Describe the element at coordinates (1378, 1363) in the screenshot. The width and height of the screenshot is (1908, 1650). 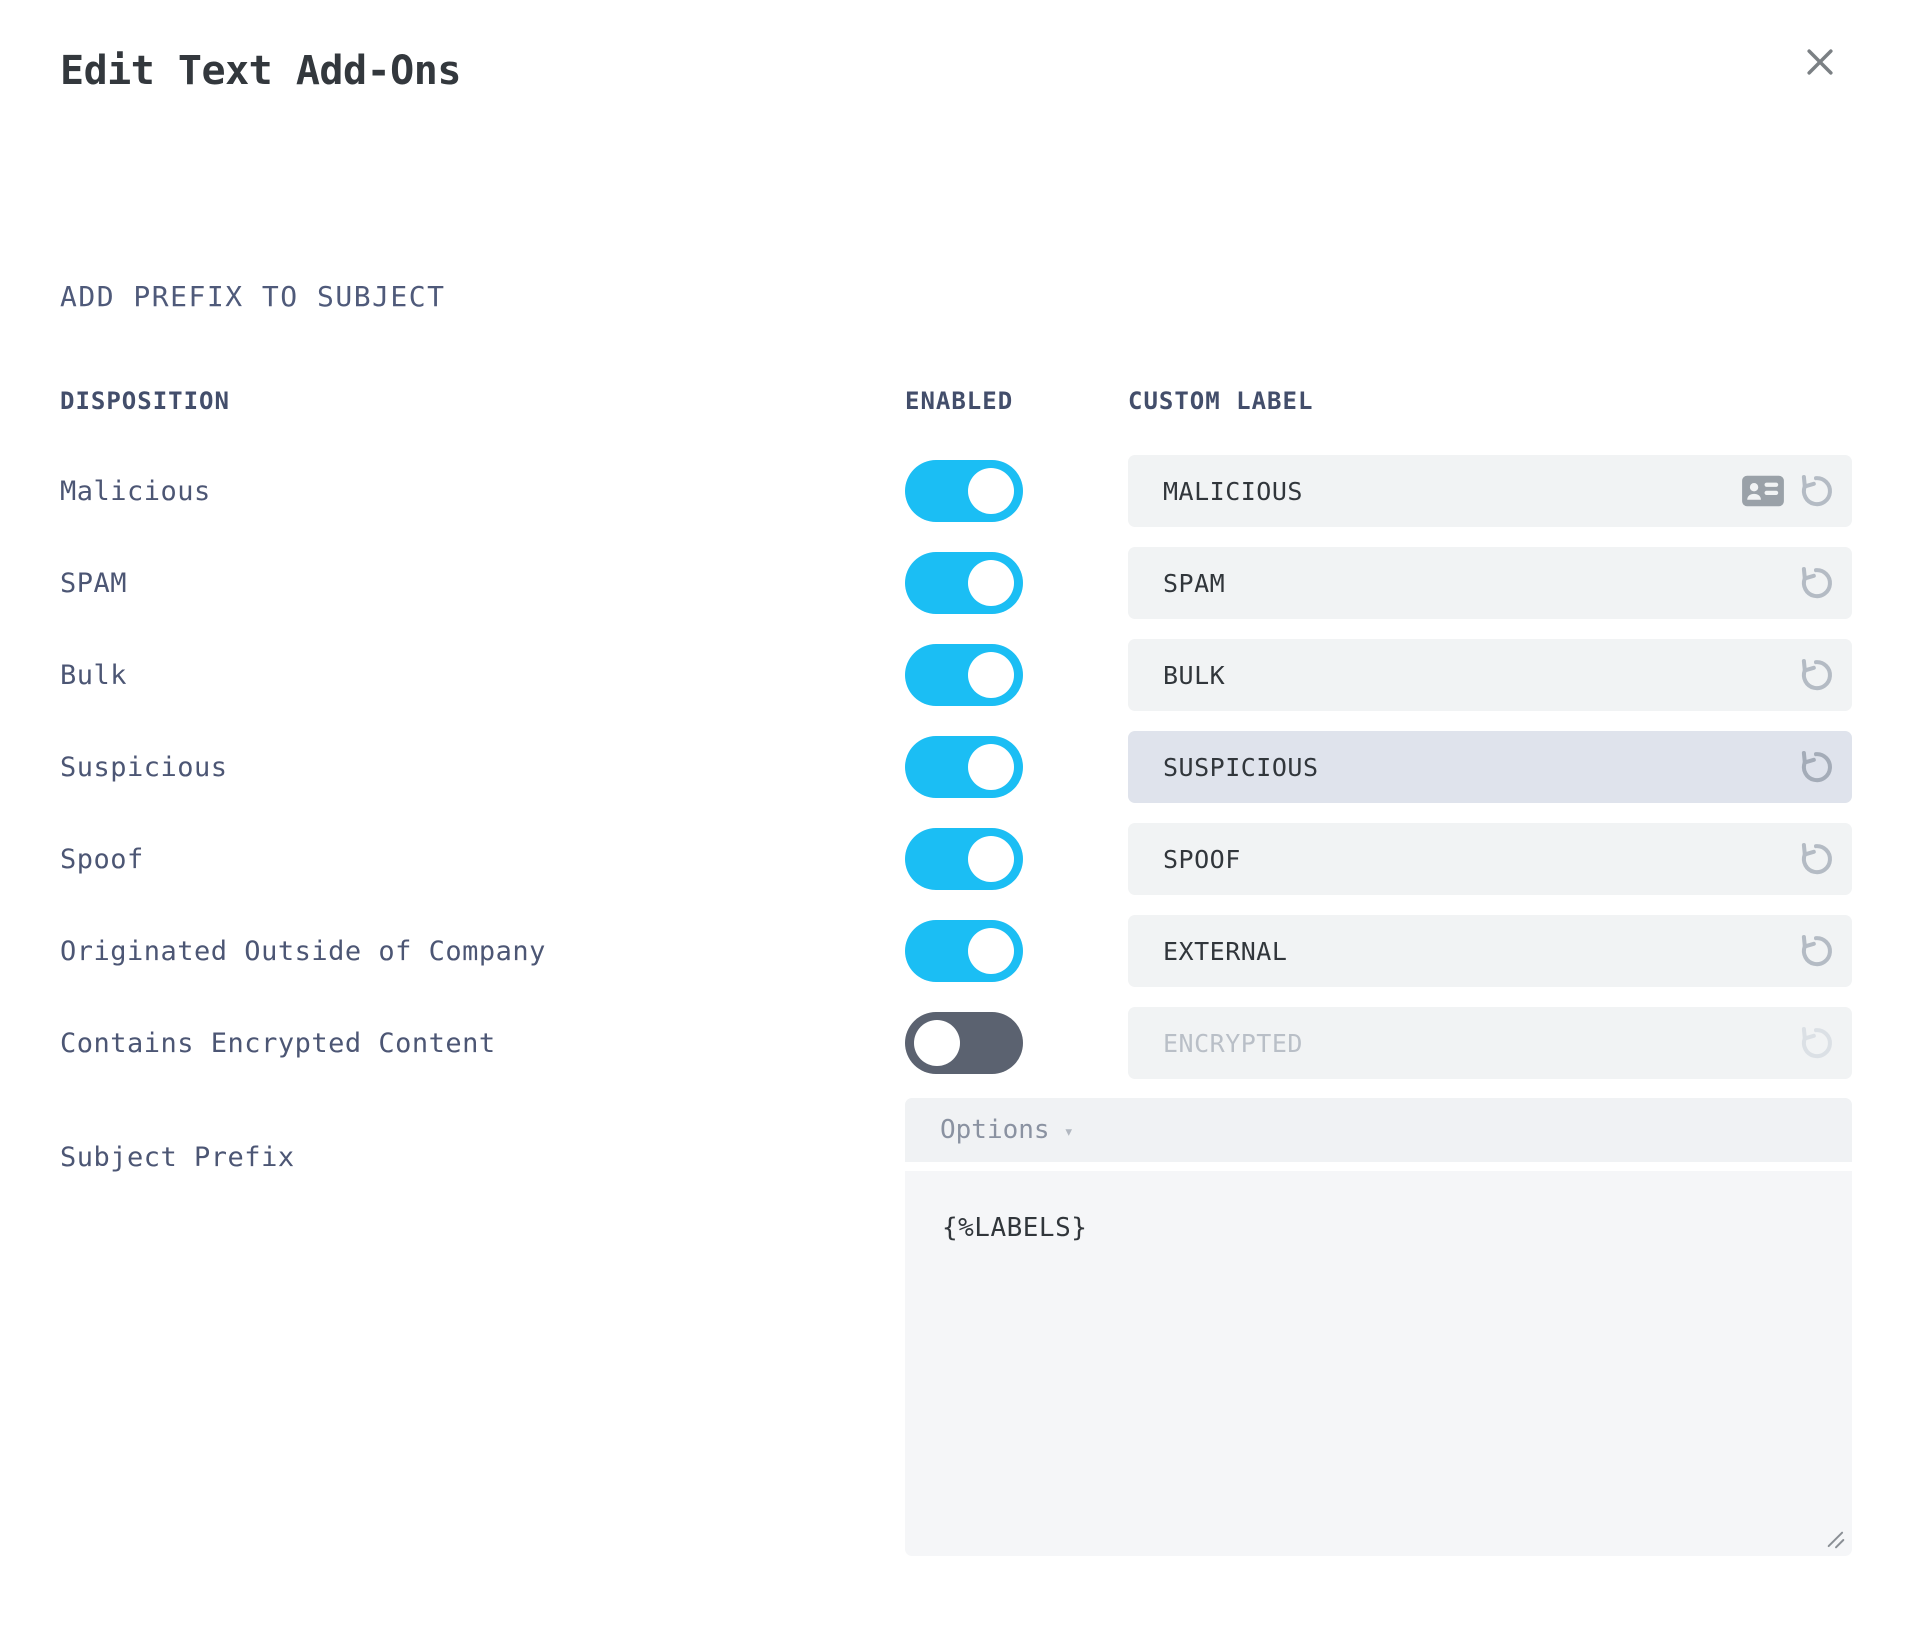
I see `subject-prefix-textarea: {%LABELS}` at that location.